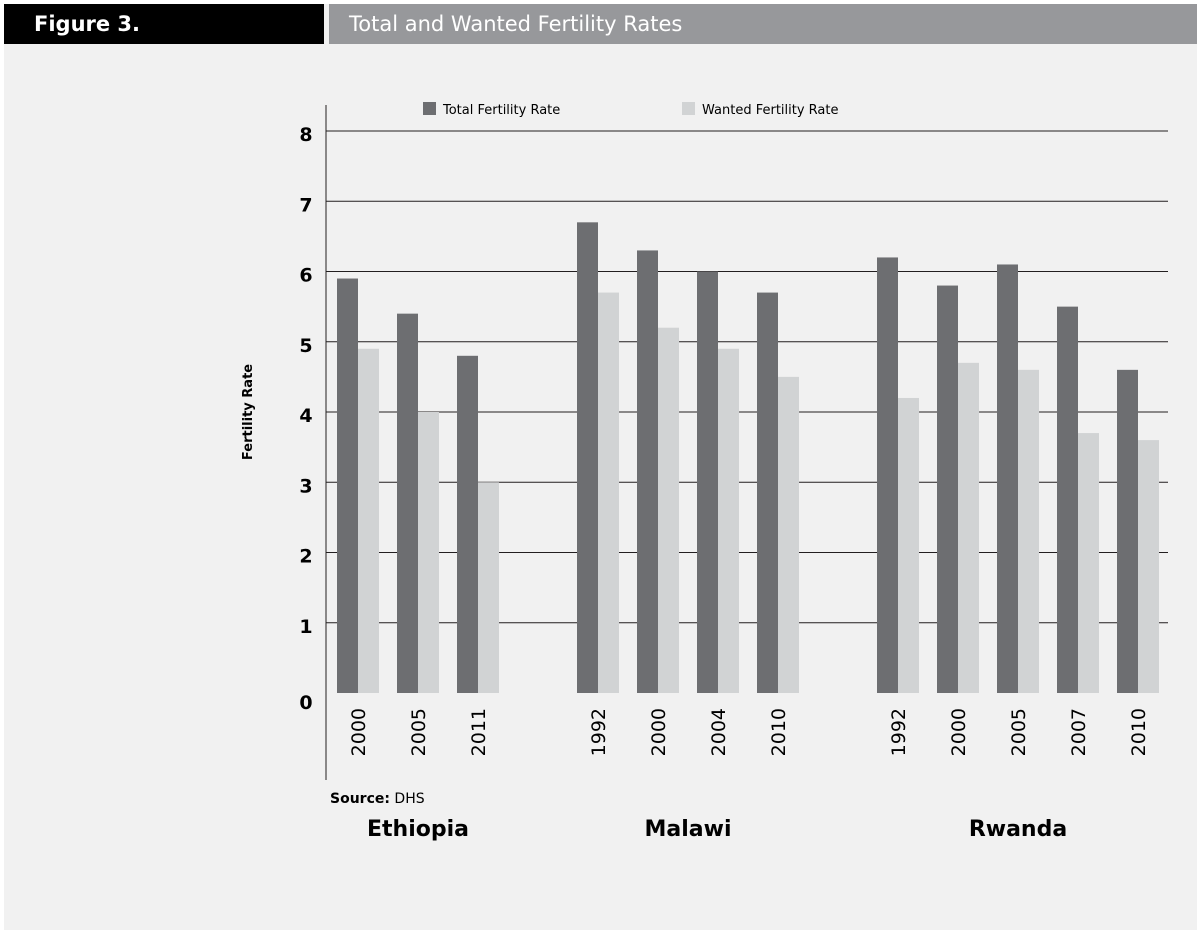 The width and height of the screenshot is (1201, 934). I want to click on y-tick-label: 6, so click(305, 276).